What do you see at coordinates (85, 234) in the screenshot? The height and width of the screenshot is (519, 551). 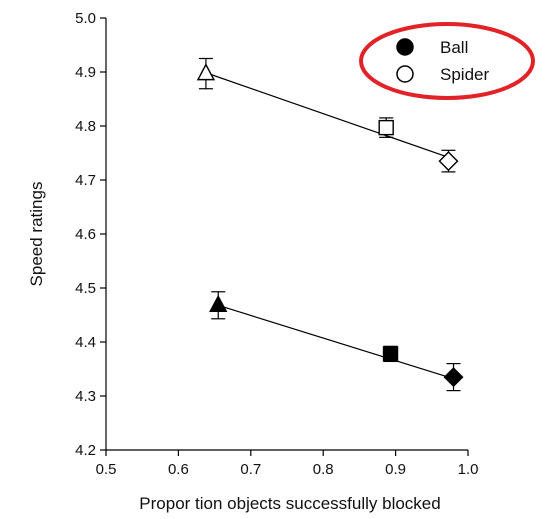 I see `y-tick-label-4: 4.6` at bounding box center [85, 234].